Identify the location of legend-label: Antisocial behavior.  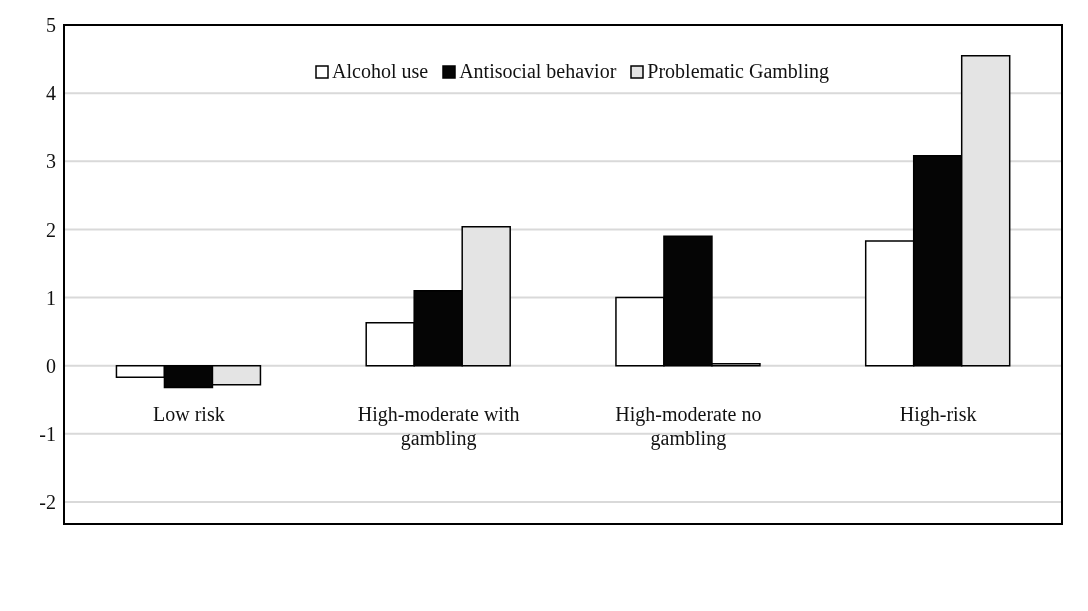
(538, 71).